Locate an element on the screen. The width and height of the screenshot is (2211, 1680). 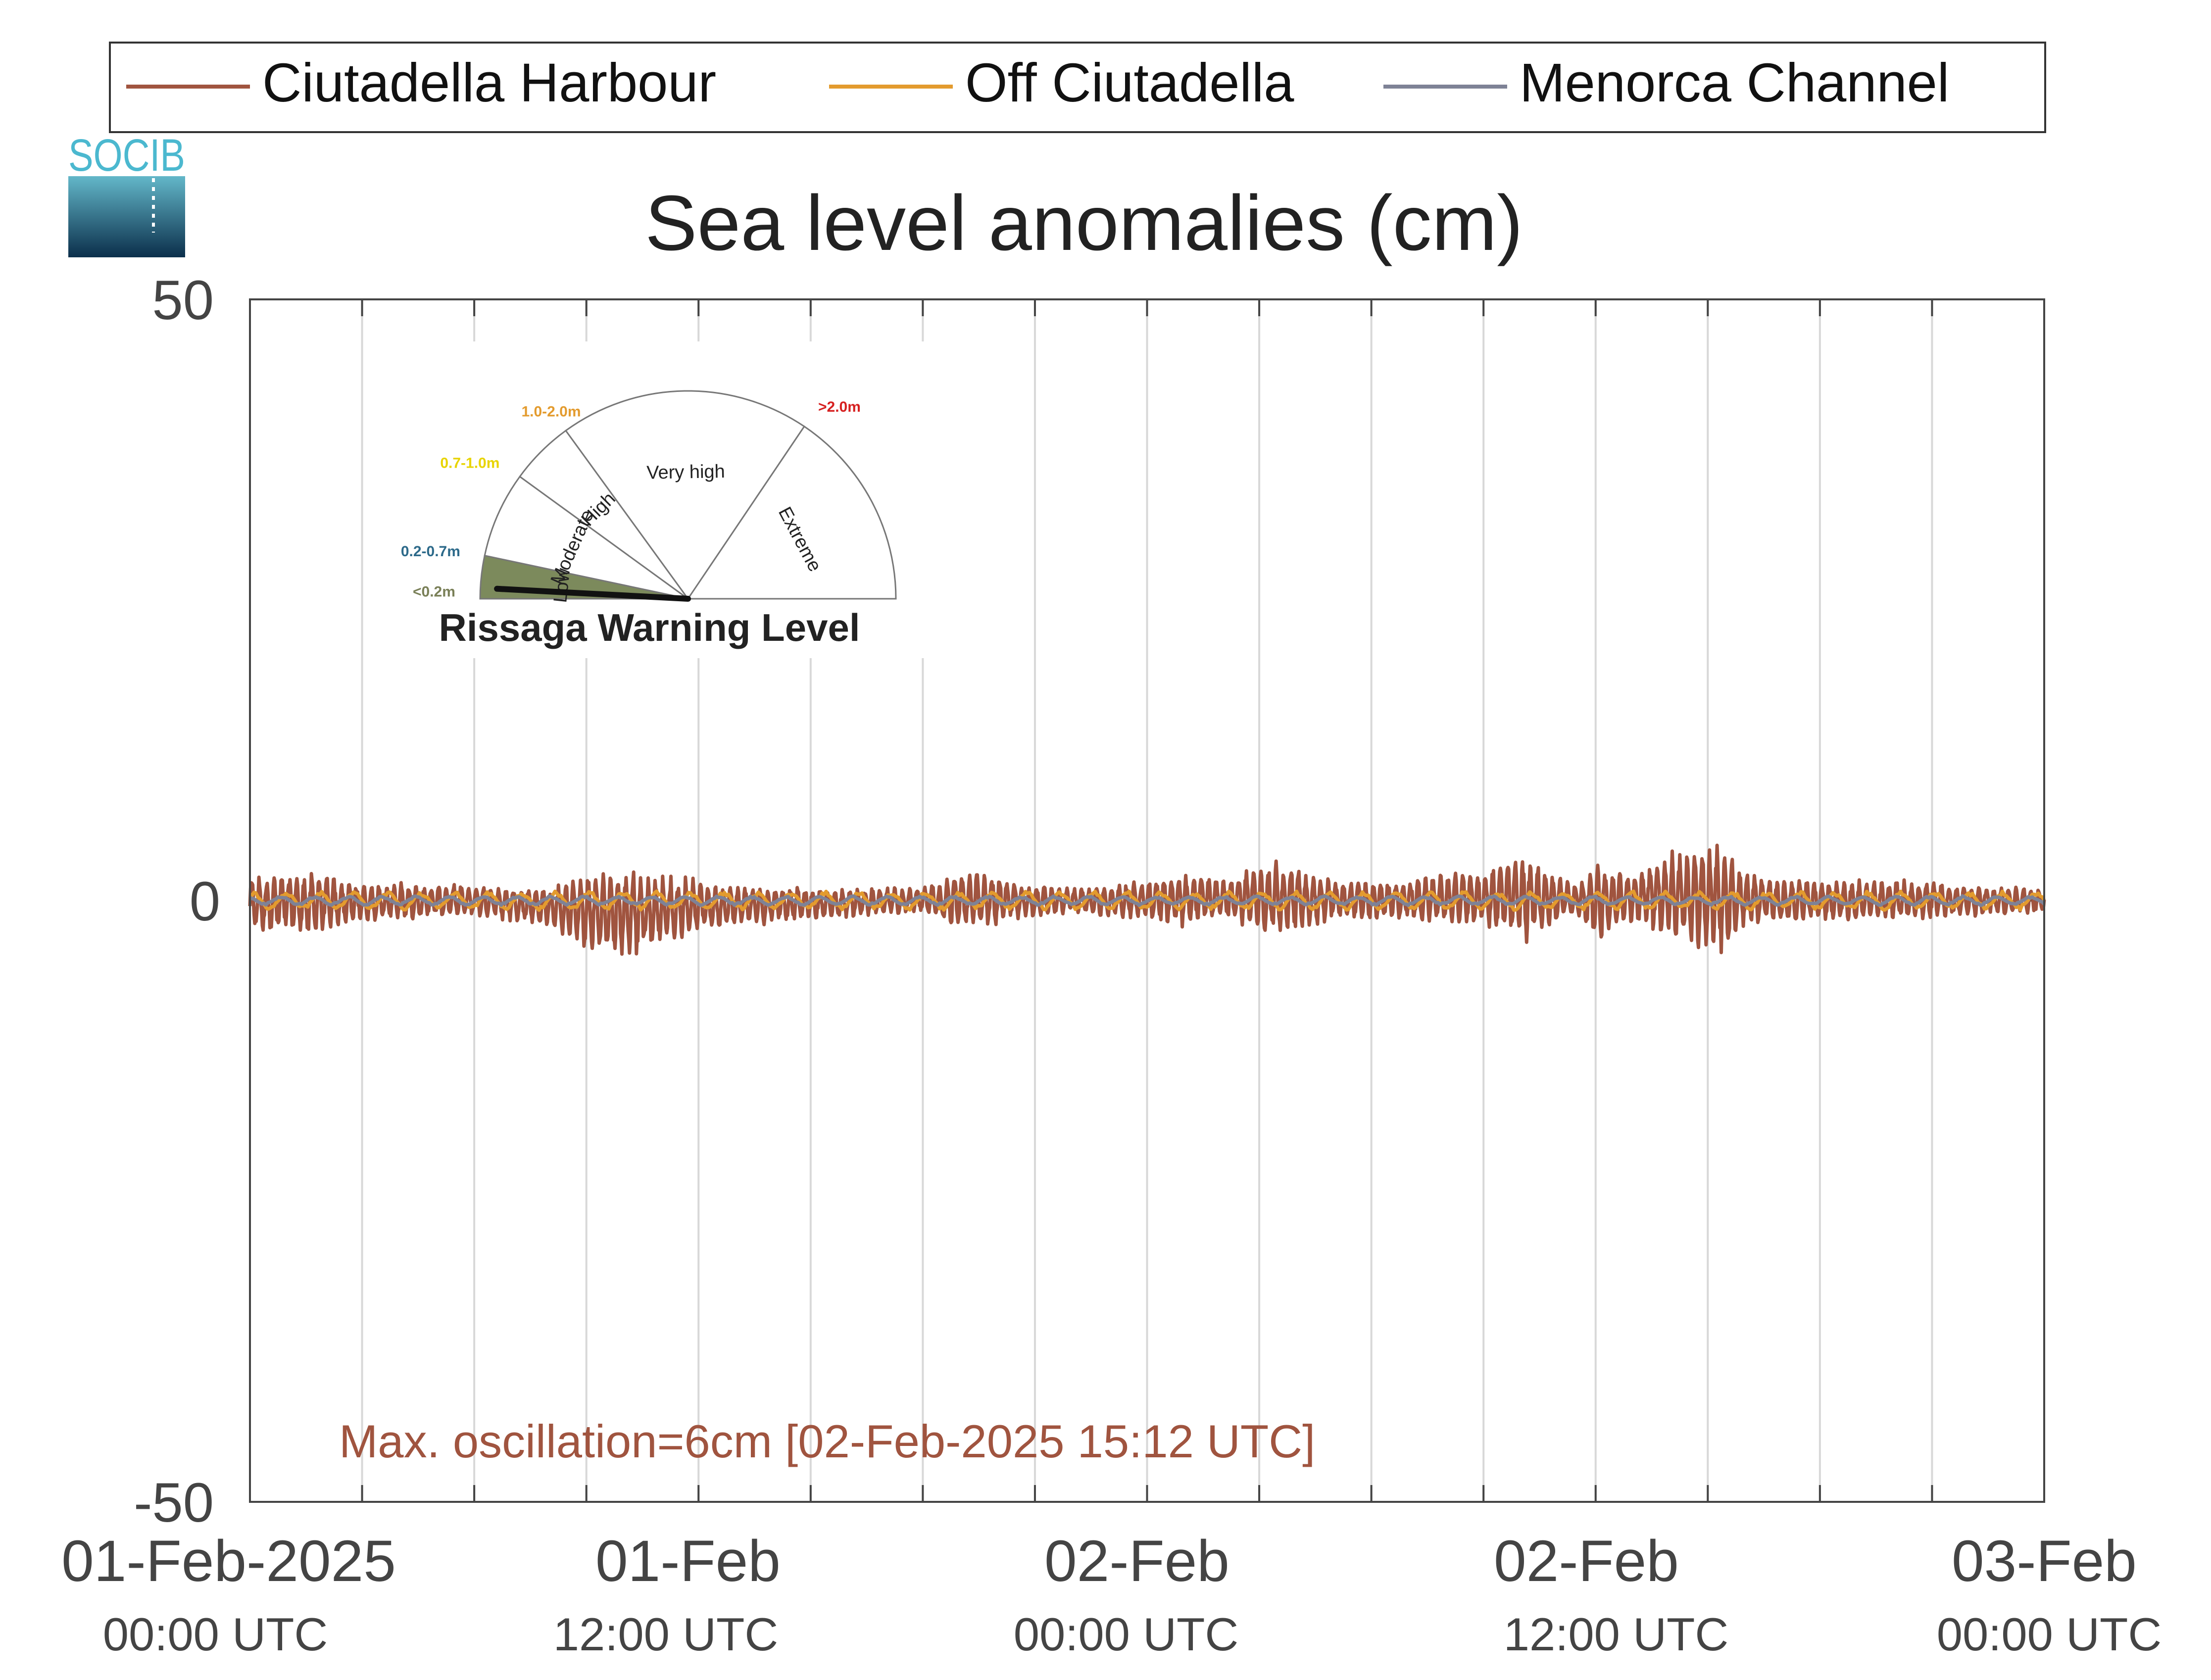
gauge-range-label-moderate: 0.2-0.7m is located at coordinates (430, 552).